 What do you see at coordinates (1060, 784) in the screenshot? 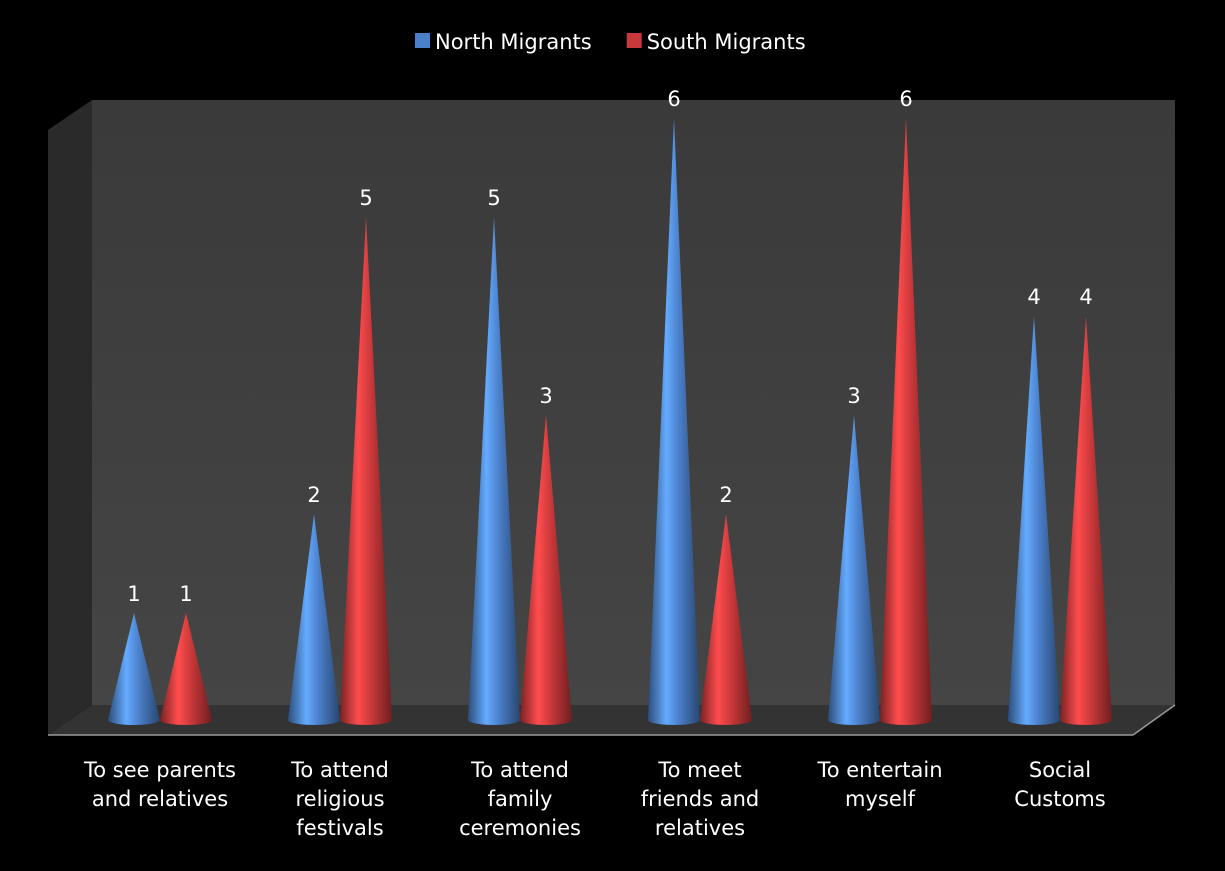
I see `x-tick-label: Social Customs` at bounding box center [1060, 784].